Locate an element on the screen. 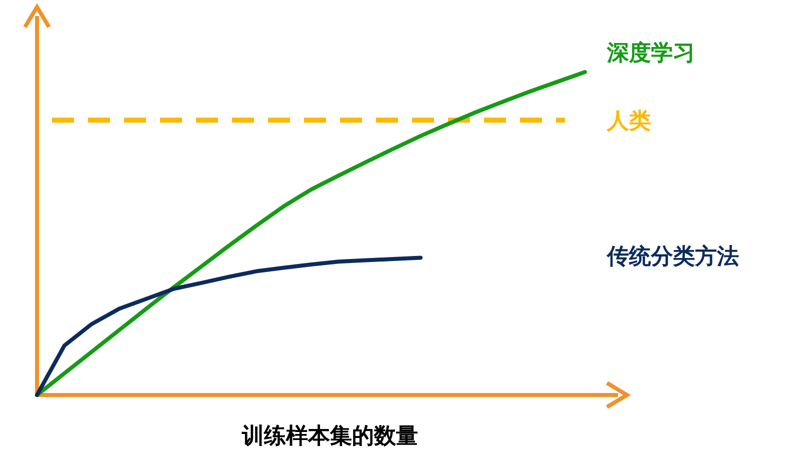 The height and width of the screenshot is (462, 796). ref-line-label: 人类 is located at coordinates (628, 121).